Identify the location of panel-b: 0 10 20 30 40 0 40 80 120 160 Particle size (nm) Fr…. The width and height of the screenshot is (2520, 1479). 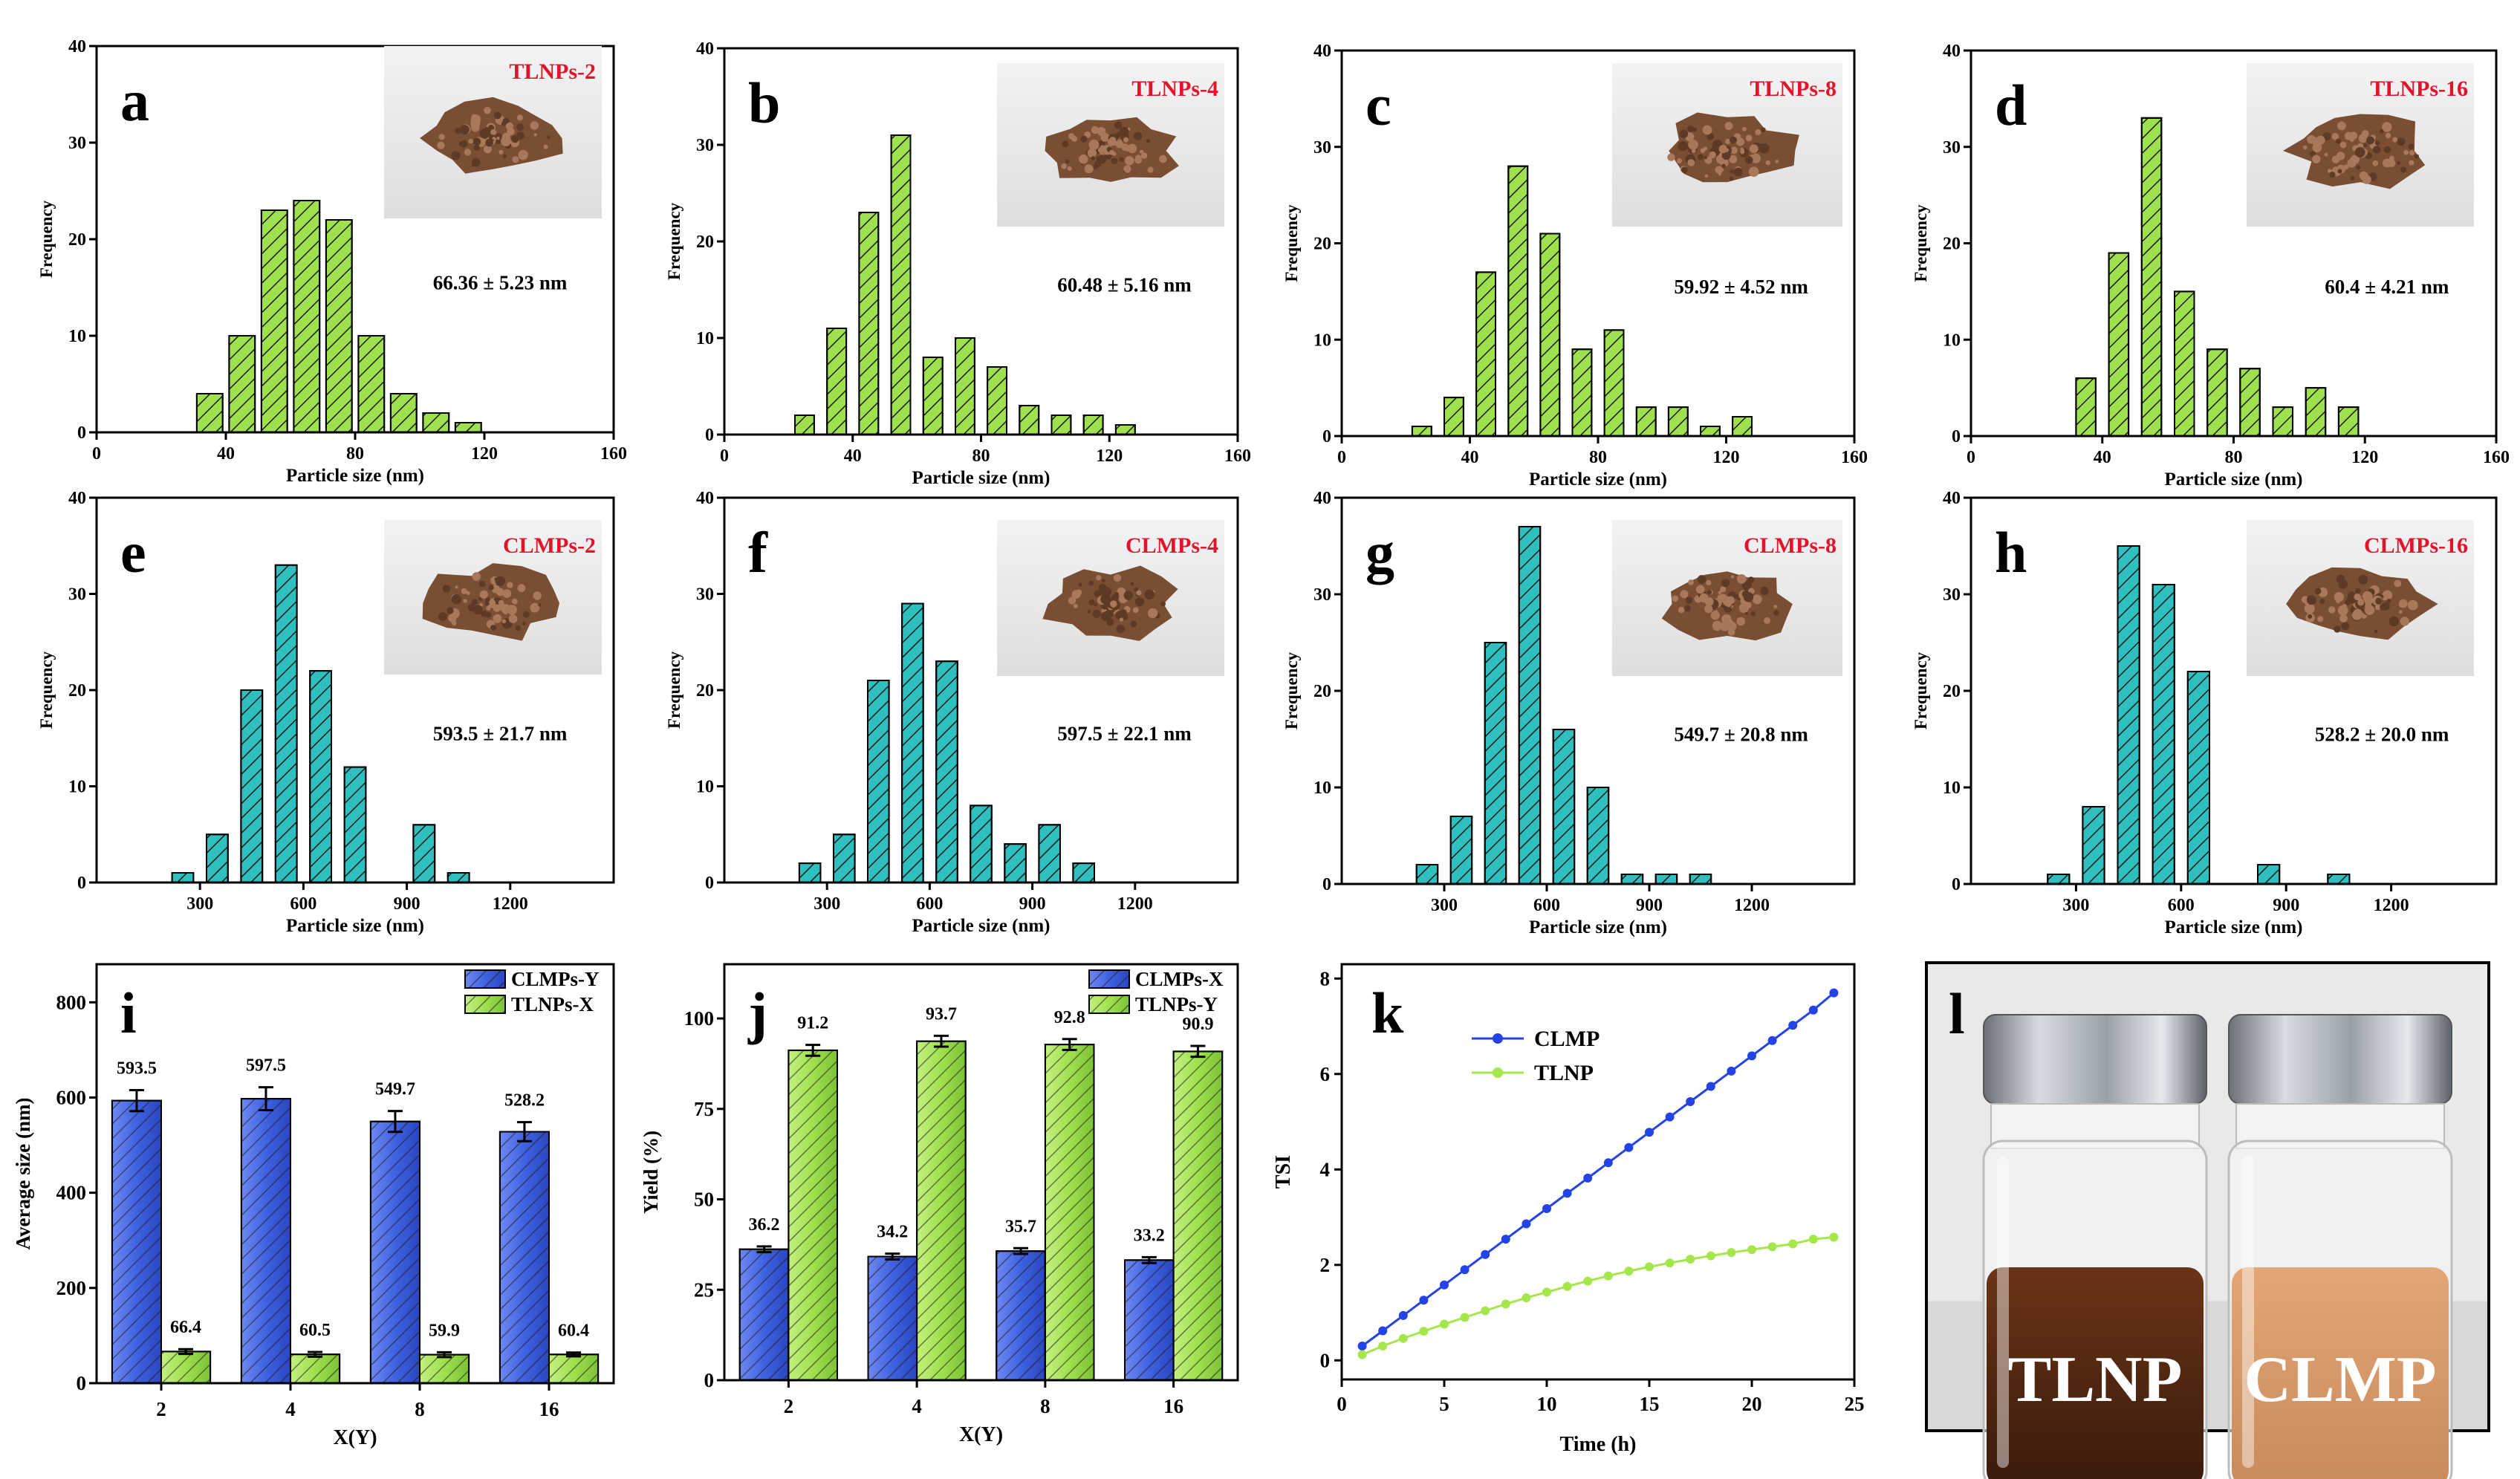
(958, 263).